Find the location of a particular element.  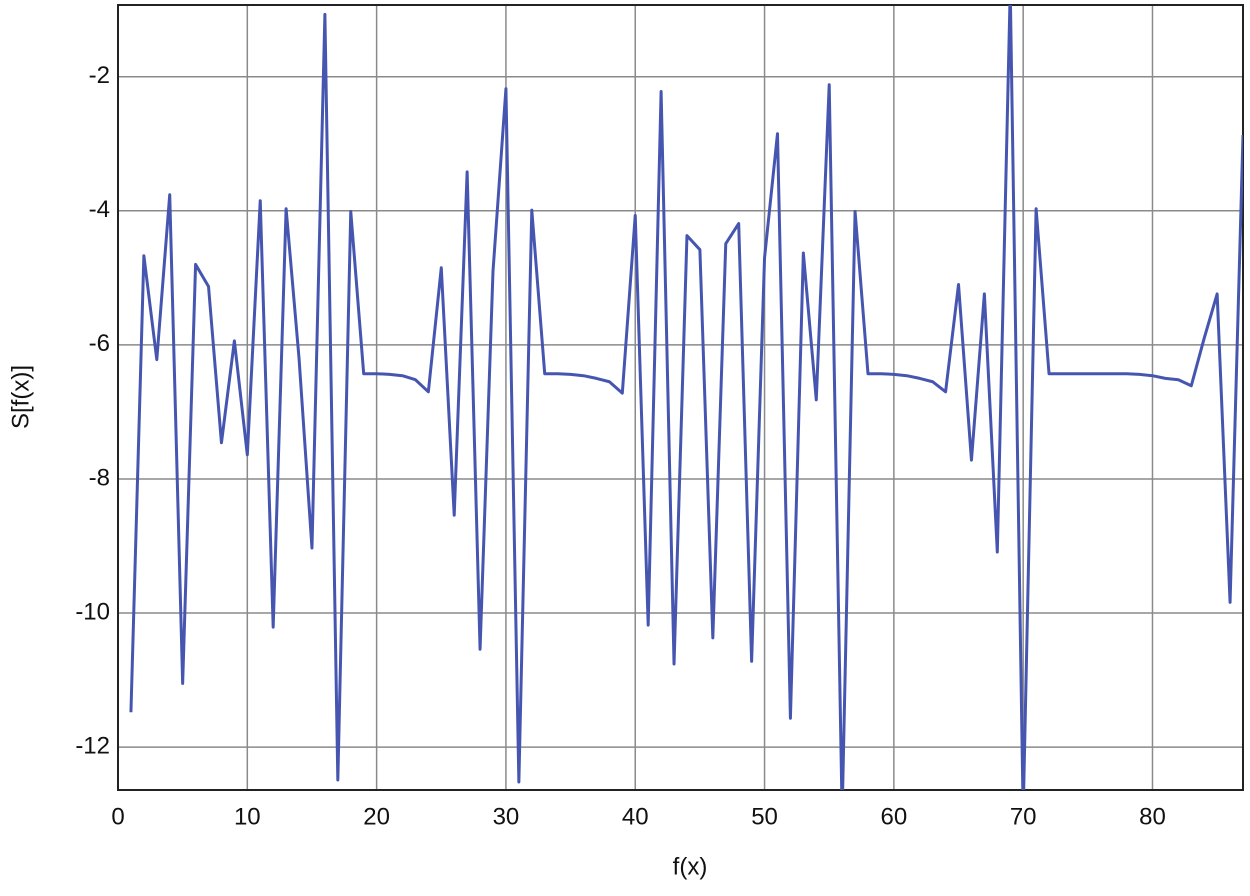

x-tick-label: 30 is located at coordinates (506, 816).